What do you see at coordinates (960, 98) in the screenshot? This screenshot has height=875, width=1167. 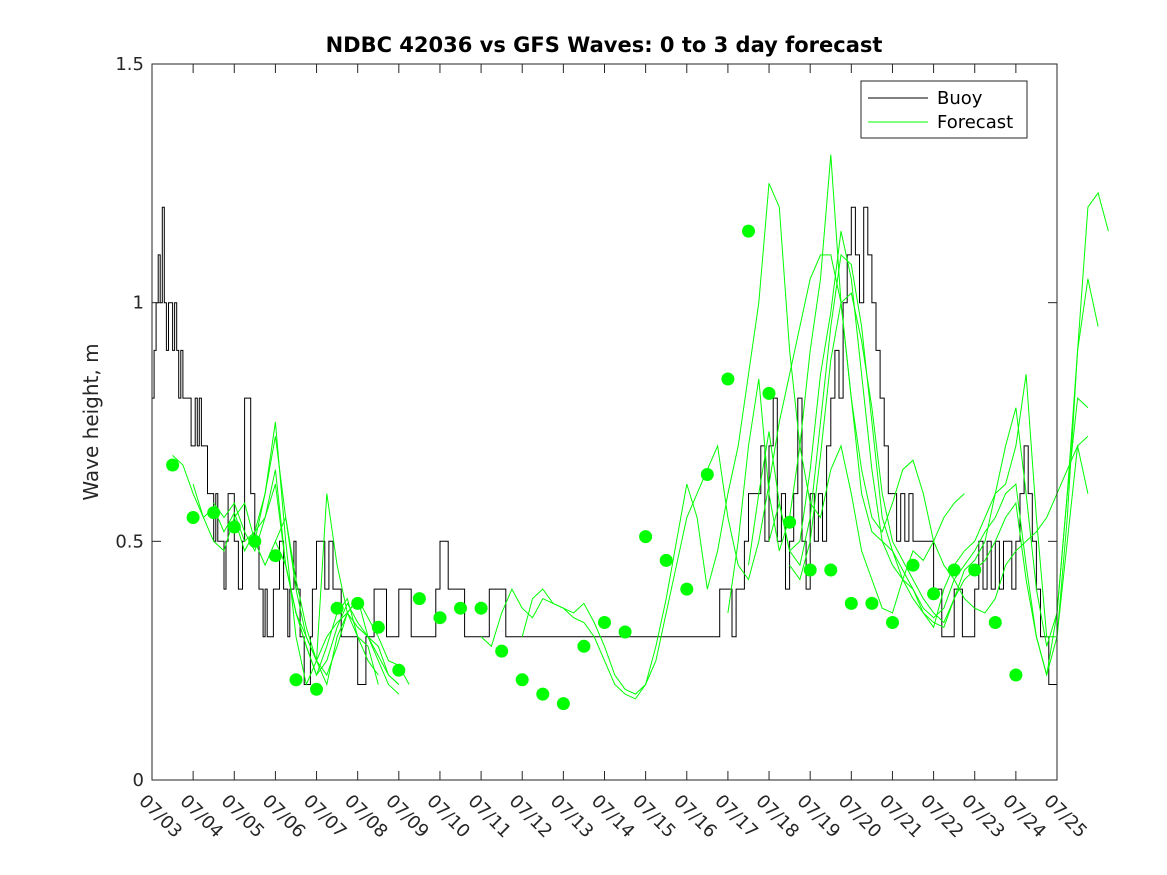 I see `legend-buoy-label: Buoy` at bounding box center [960, 98].